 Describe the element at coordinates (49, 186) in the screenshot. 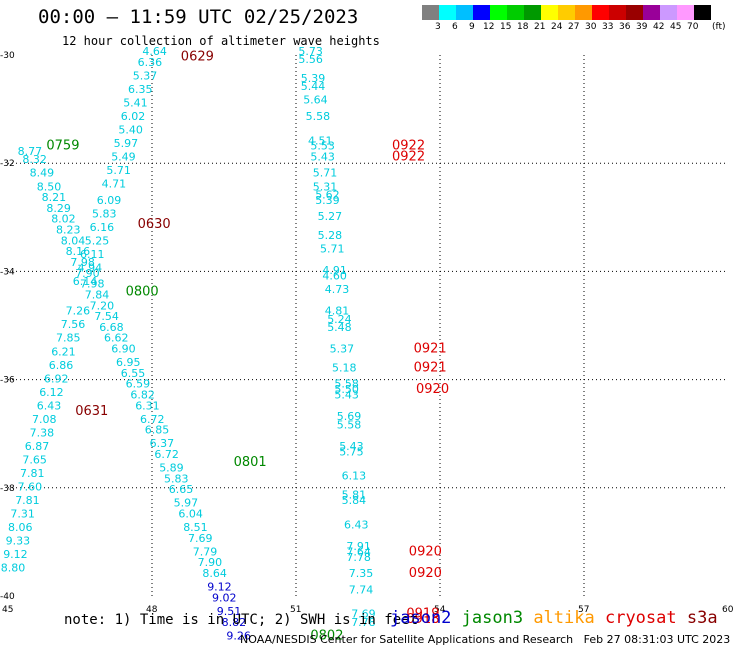

I see `wave-height-label: 8.50` at that location.